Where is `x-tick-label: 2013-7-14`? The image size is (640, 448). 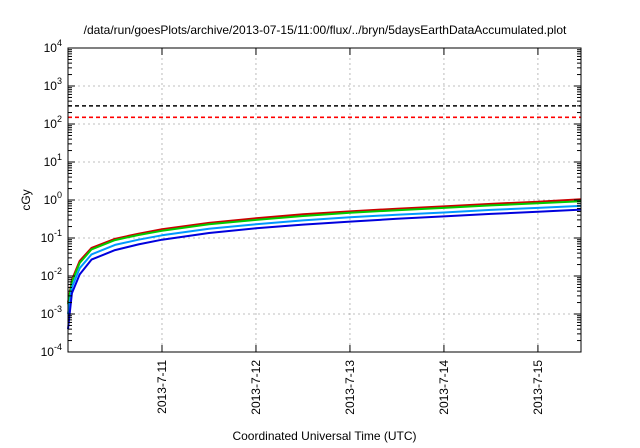
x-tick-label: 2013-7-14 is located at coordinates (444, 387).